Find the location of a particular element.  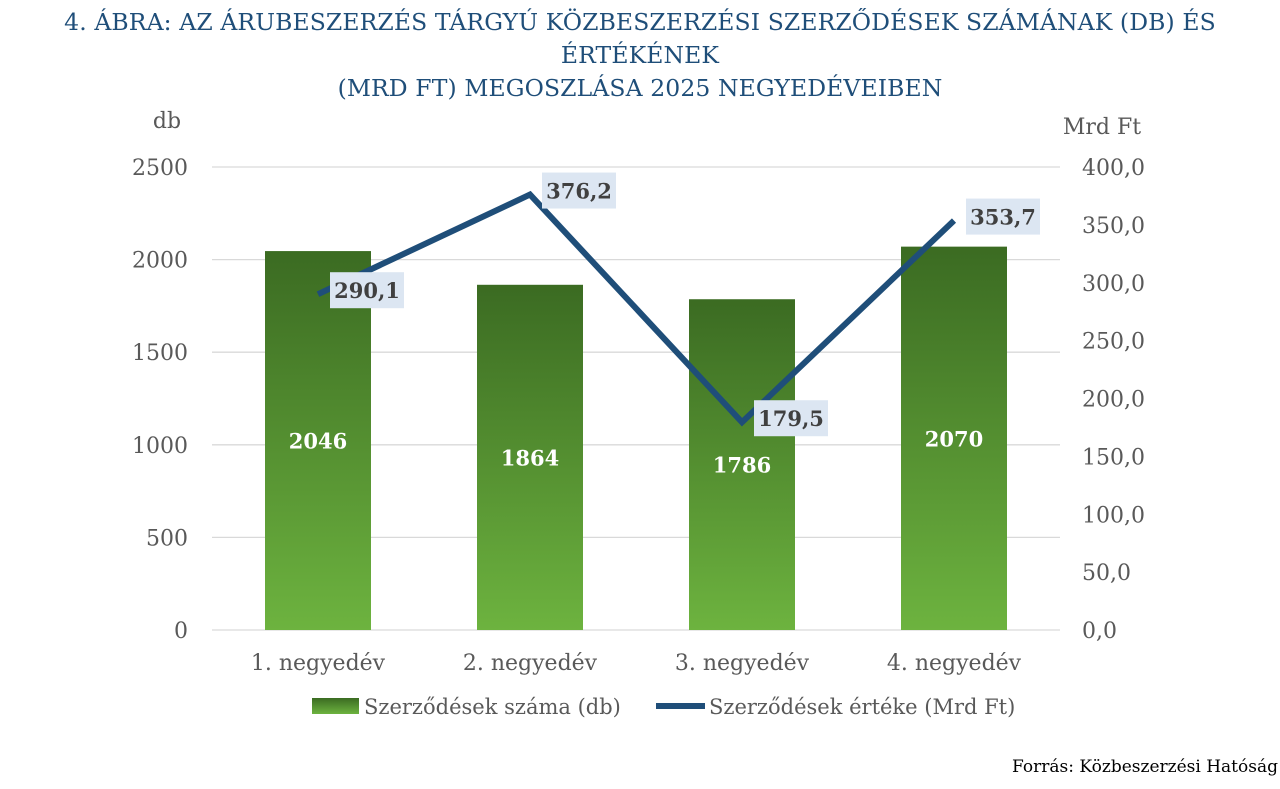

category-label: 3. negyedév is located at coordinates (742, 663).